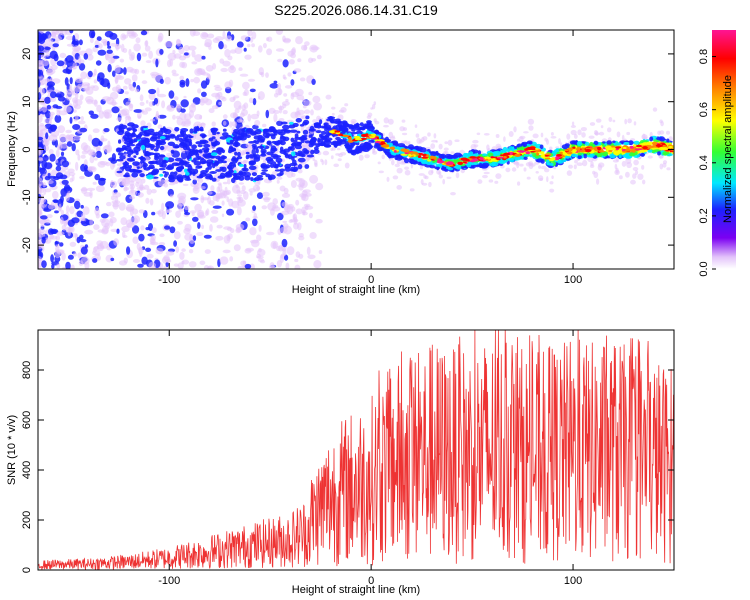  Describe the element at coordinates (356, 290) in the screenshot. I see `spectrogram-x-label: Height of straight line (km)` at that location.